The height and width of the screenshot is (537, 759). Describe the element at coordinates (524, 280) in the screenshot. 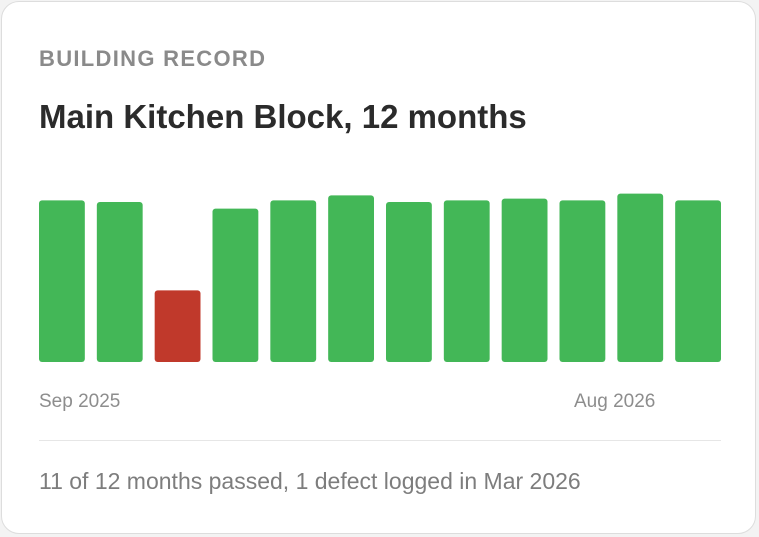

I see `bar-may-2026` at that location.